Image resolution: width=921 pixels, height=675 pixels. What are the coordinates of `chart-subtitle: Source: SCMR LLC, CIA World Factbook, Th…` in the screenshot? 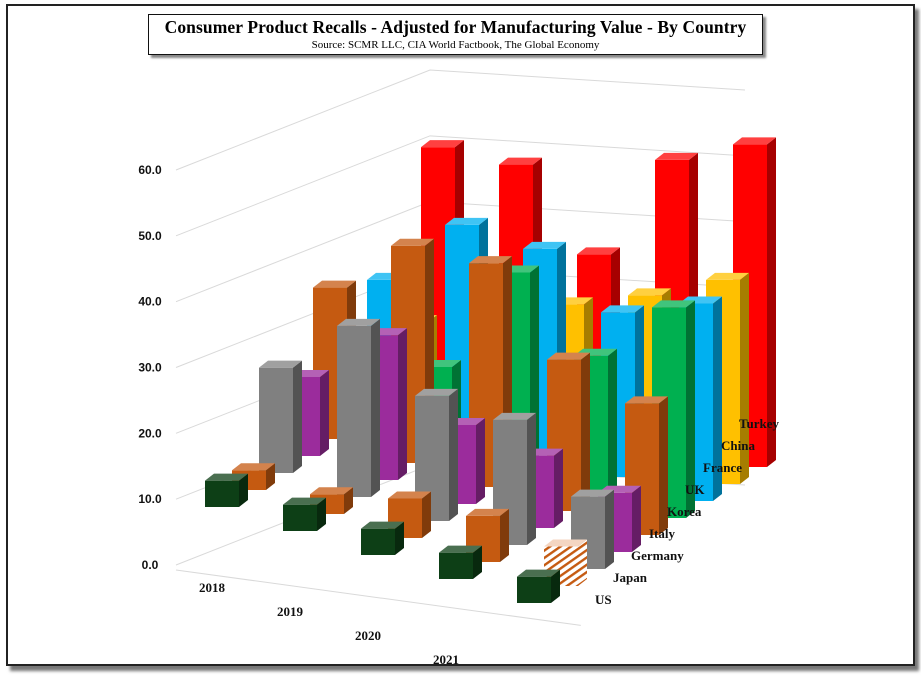 It's located at (455, 45).